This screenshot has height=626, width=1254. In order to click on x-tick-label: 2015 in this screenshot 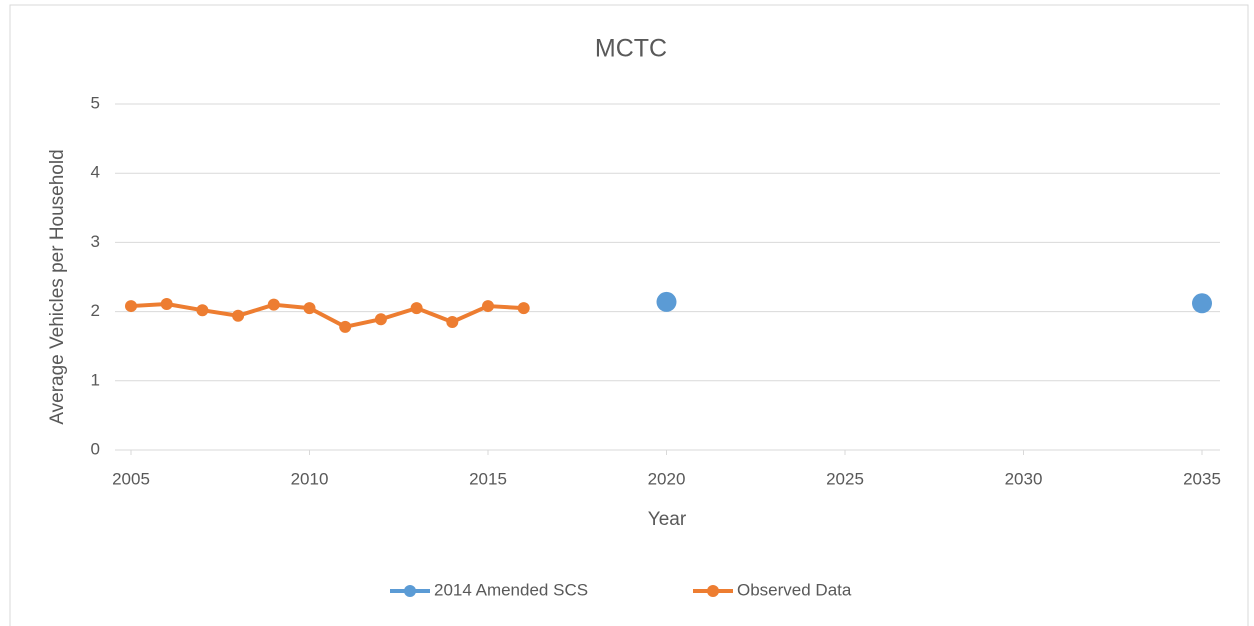, I will do `click(488, 478)`.